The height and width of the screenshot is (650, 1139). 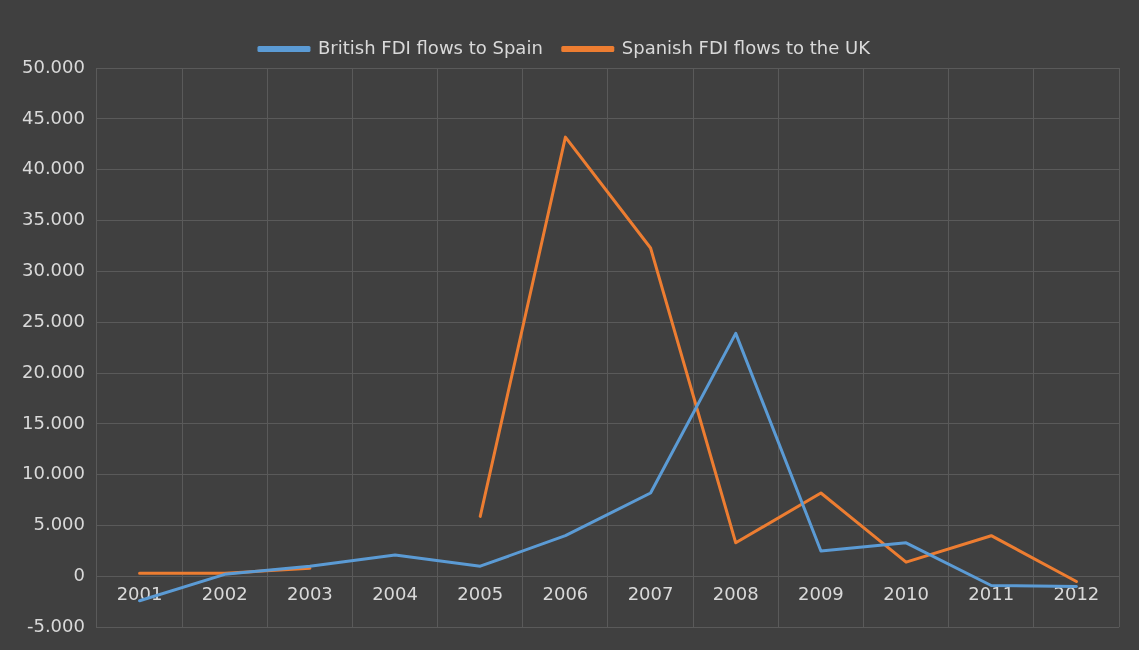 I want to click on x-tick-label: 2003, so click(x=310, y=593).